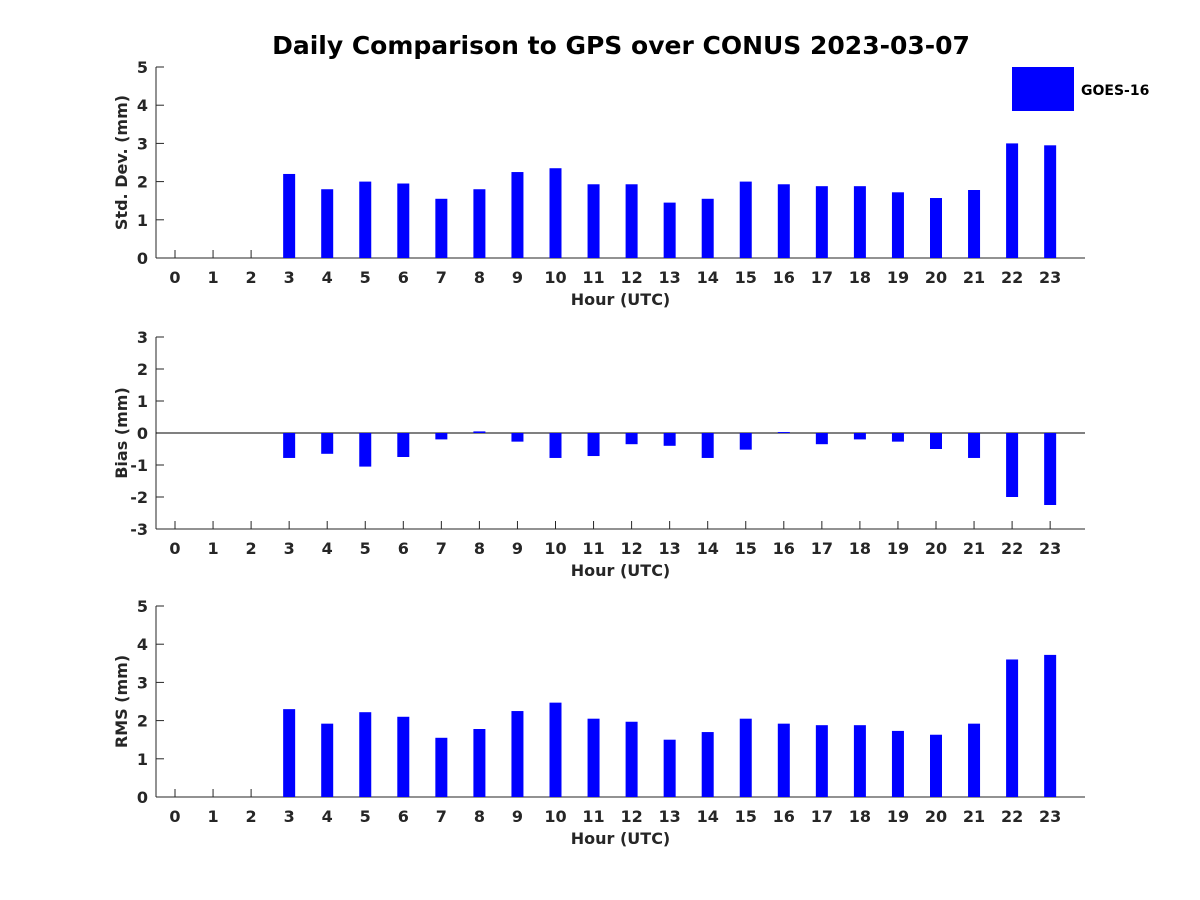 Image resolution: width=1200 pixels, height=900 pixels. Describe the element at coordinates (1115, 91) in the screenshot. I see `legend-label-goes-16: GOES-16` at that location.